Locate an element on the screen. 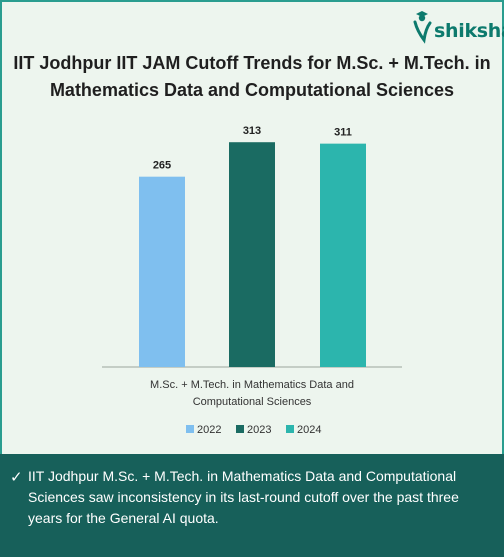  bar-2024 is located at coordinates (343, 255).